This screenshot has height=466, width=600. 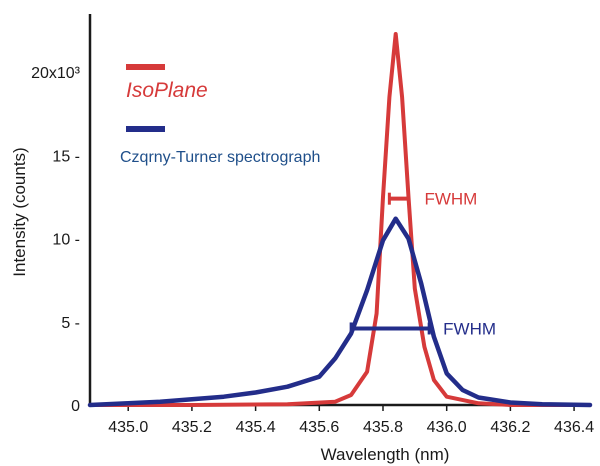 What do you see at coordinates (192, 427) in the screenshot?
I see `x-tick-label: 435.2` at bounding box center [192, 427].